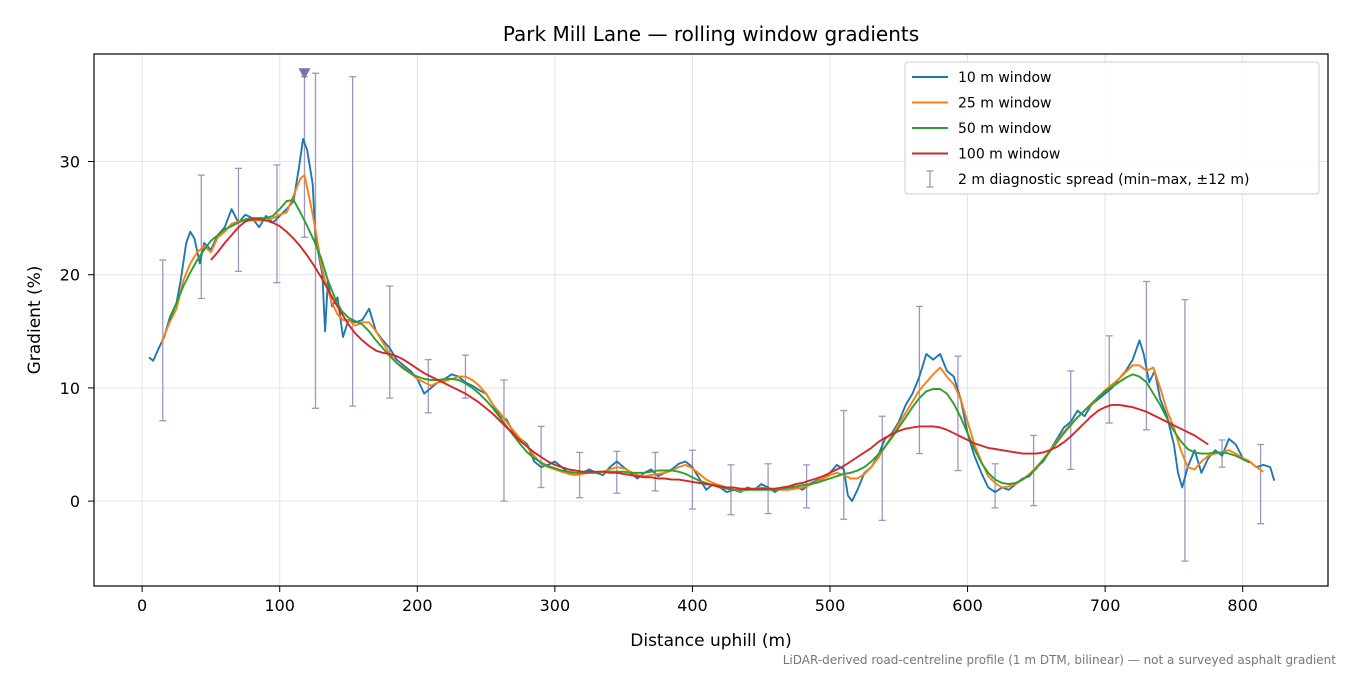  I want to click on x-tick-label: 0, so click(142, 605).